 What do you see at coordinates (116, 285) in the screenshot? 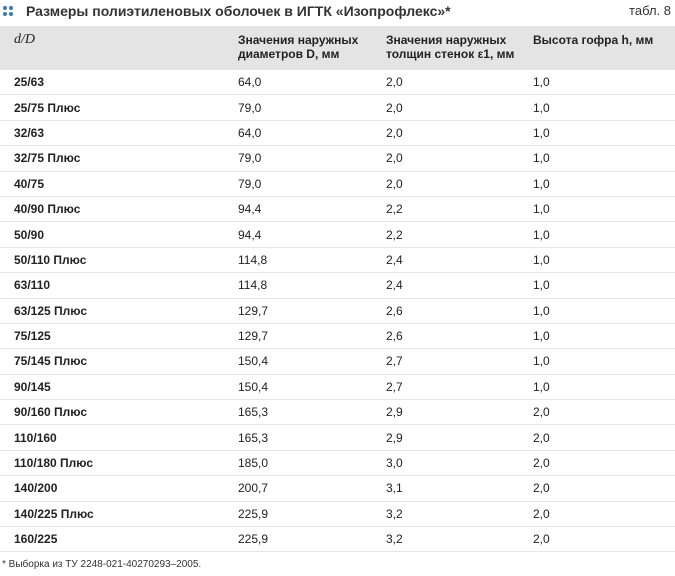
I see `table-cell: 63/110` at bounding box center [116, 285].